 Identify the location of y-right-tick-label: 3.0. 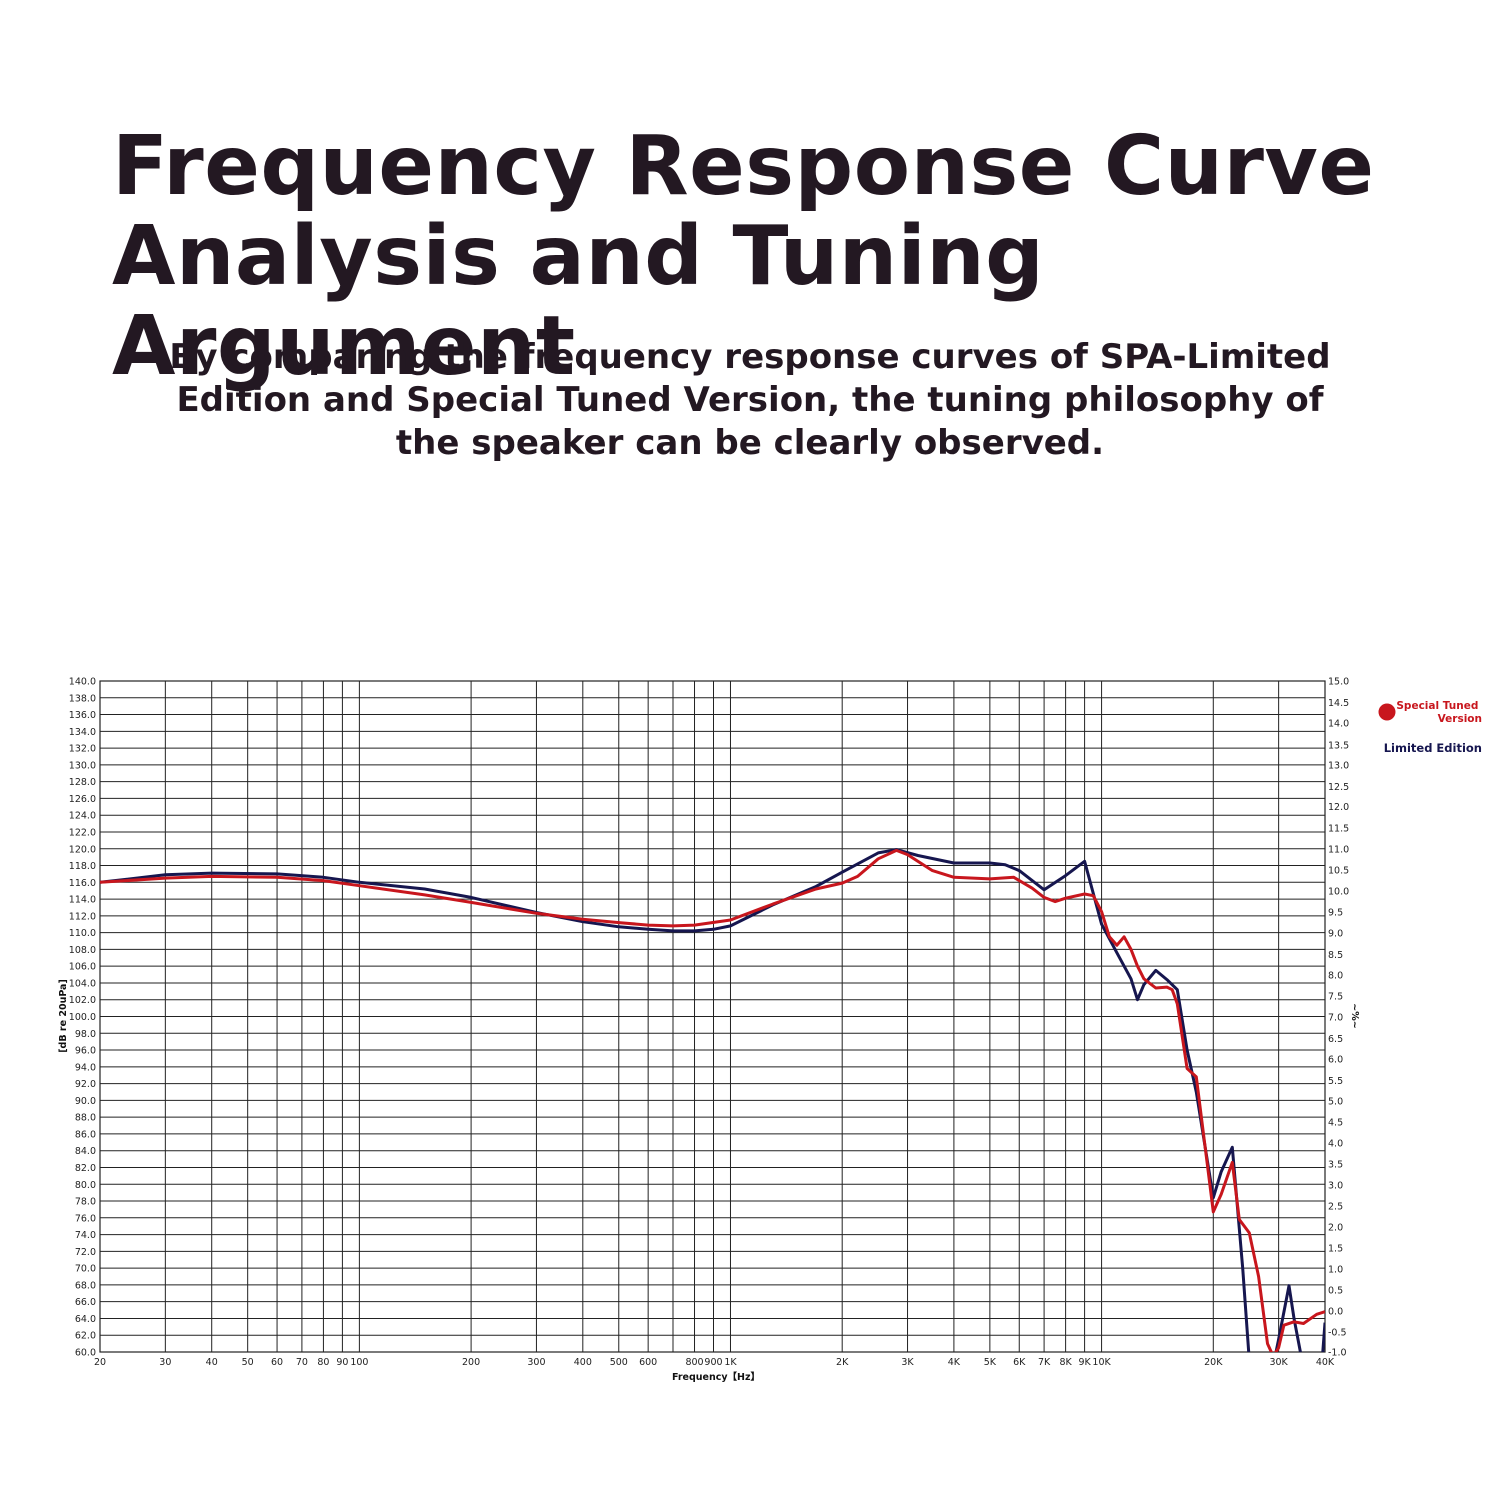
(1335, 1186).